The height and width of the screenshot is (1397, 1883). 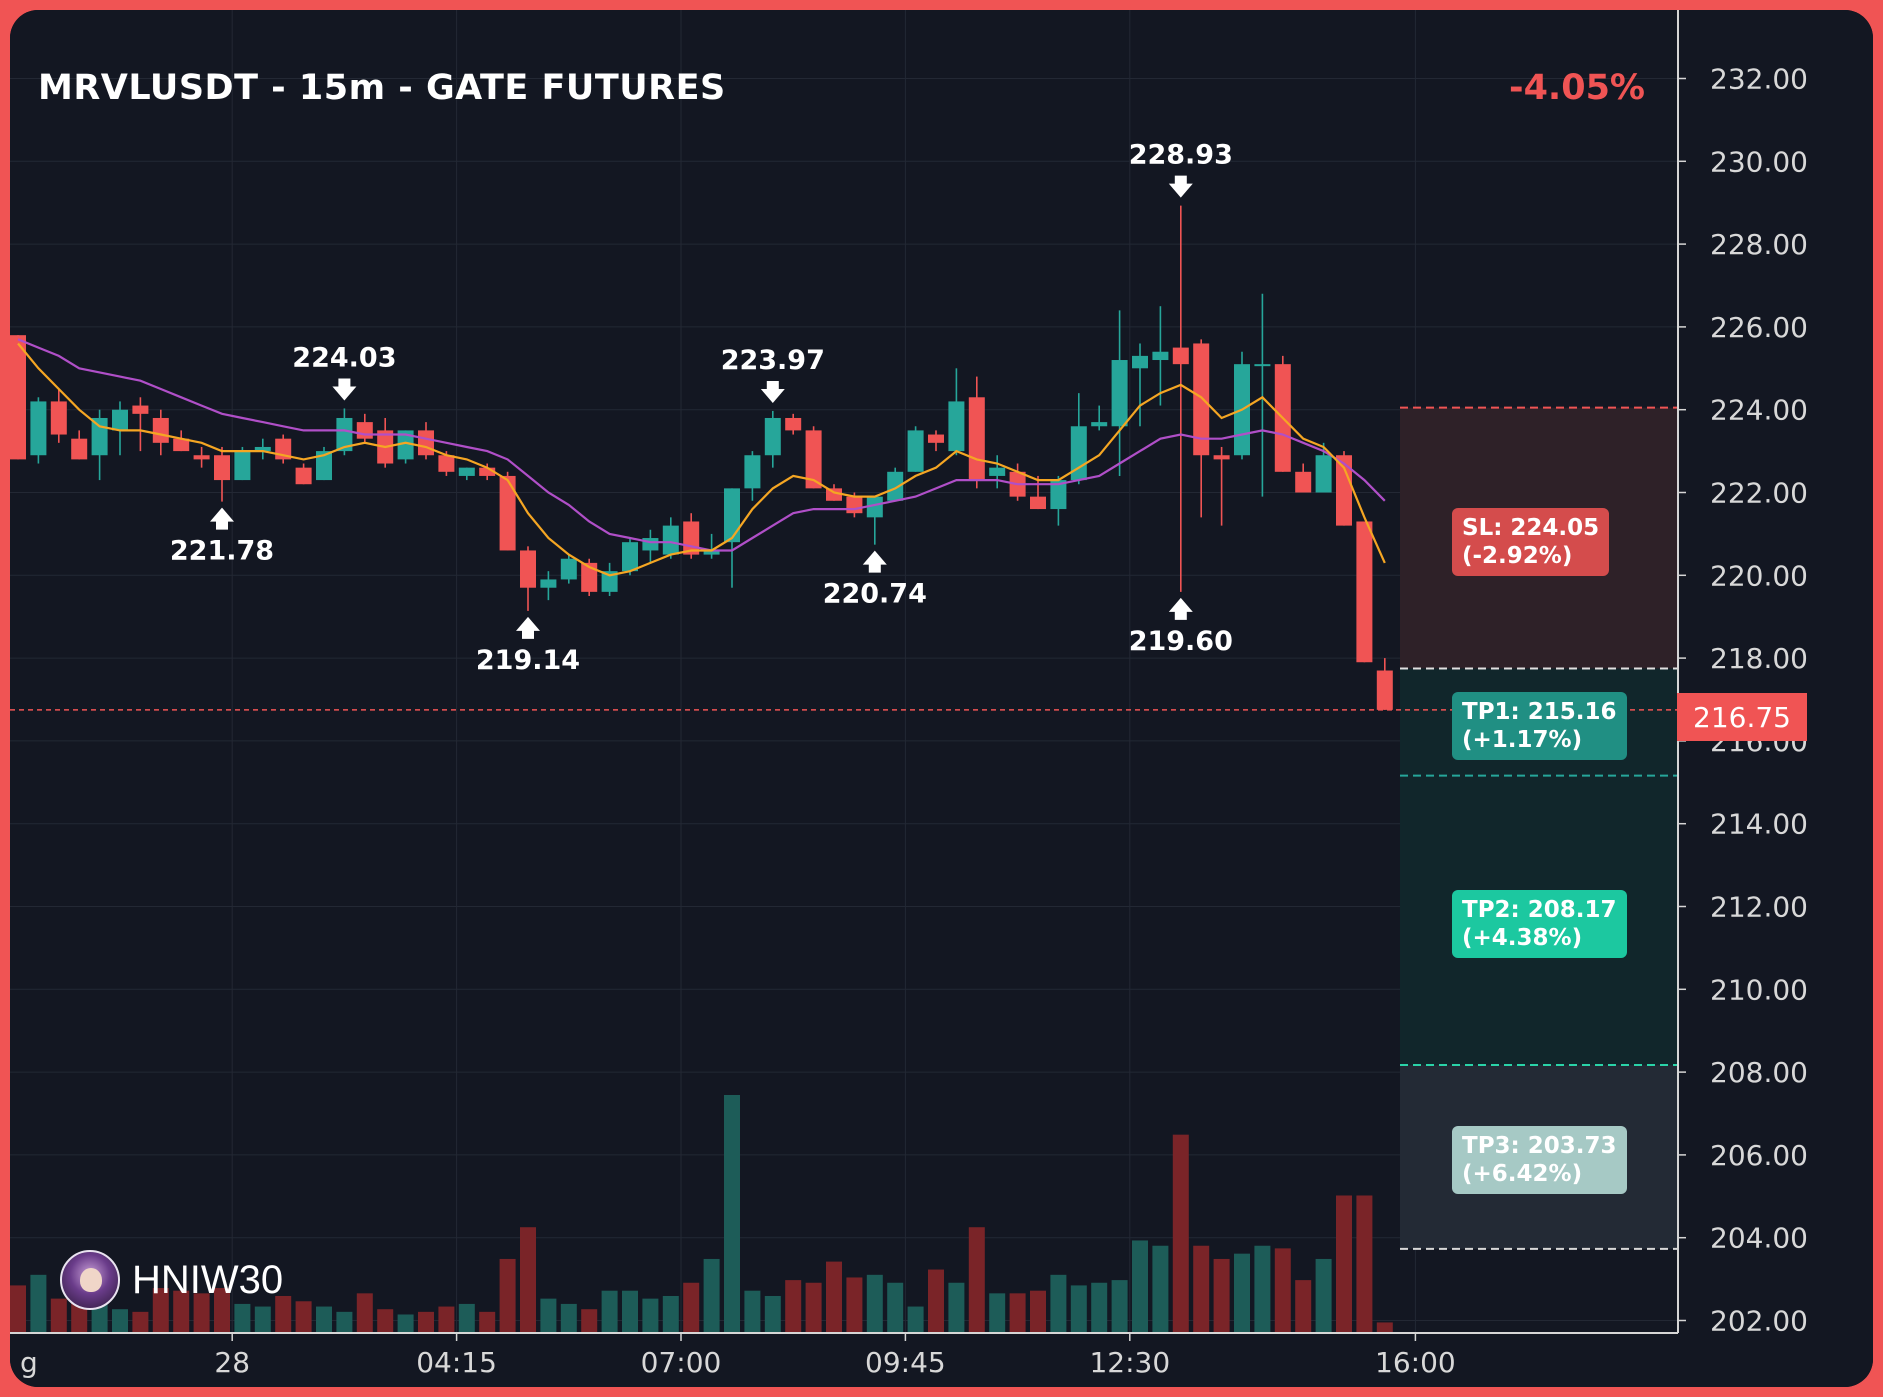 I want to click on take-profit-2-label: TP2: 208.17 (+4.38%), so click(x=1539, y=924).